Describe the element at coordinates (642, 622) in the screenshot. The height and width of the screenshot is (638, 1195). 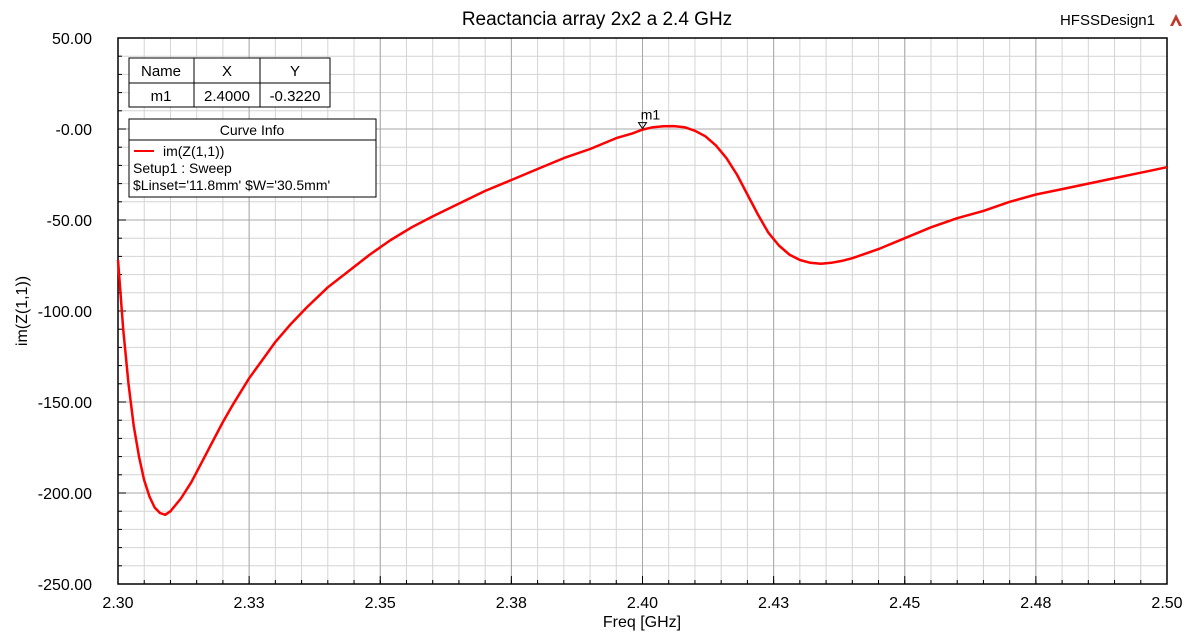
I see `x-axis-label: Freq [GHz]` at that location.